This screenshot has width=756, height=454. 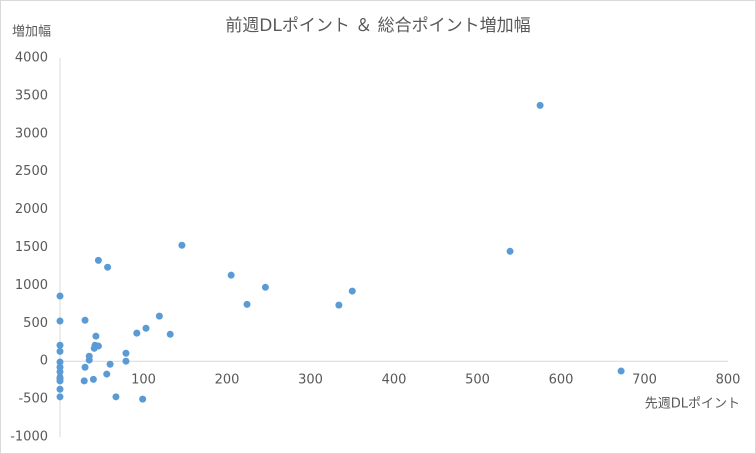 What do you see at coordinates (310, 380) in the screenshot?
I see `x-tick-label: 300` at bounding box center [310, 380].